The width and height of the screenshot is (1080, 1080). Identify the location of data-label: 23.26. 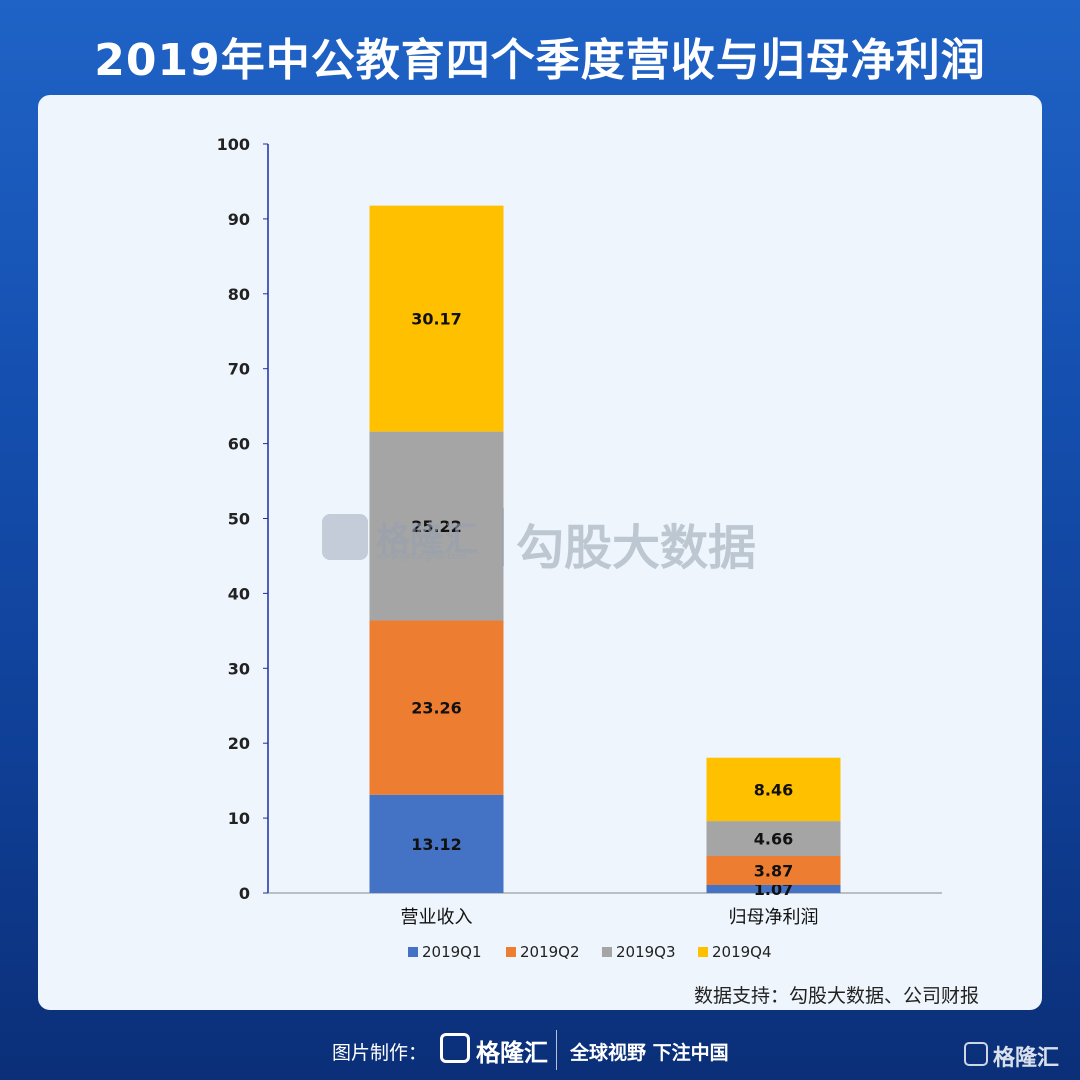
(436, 708).